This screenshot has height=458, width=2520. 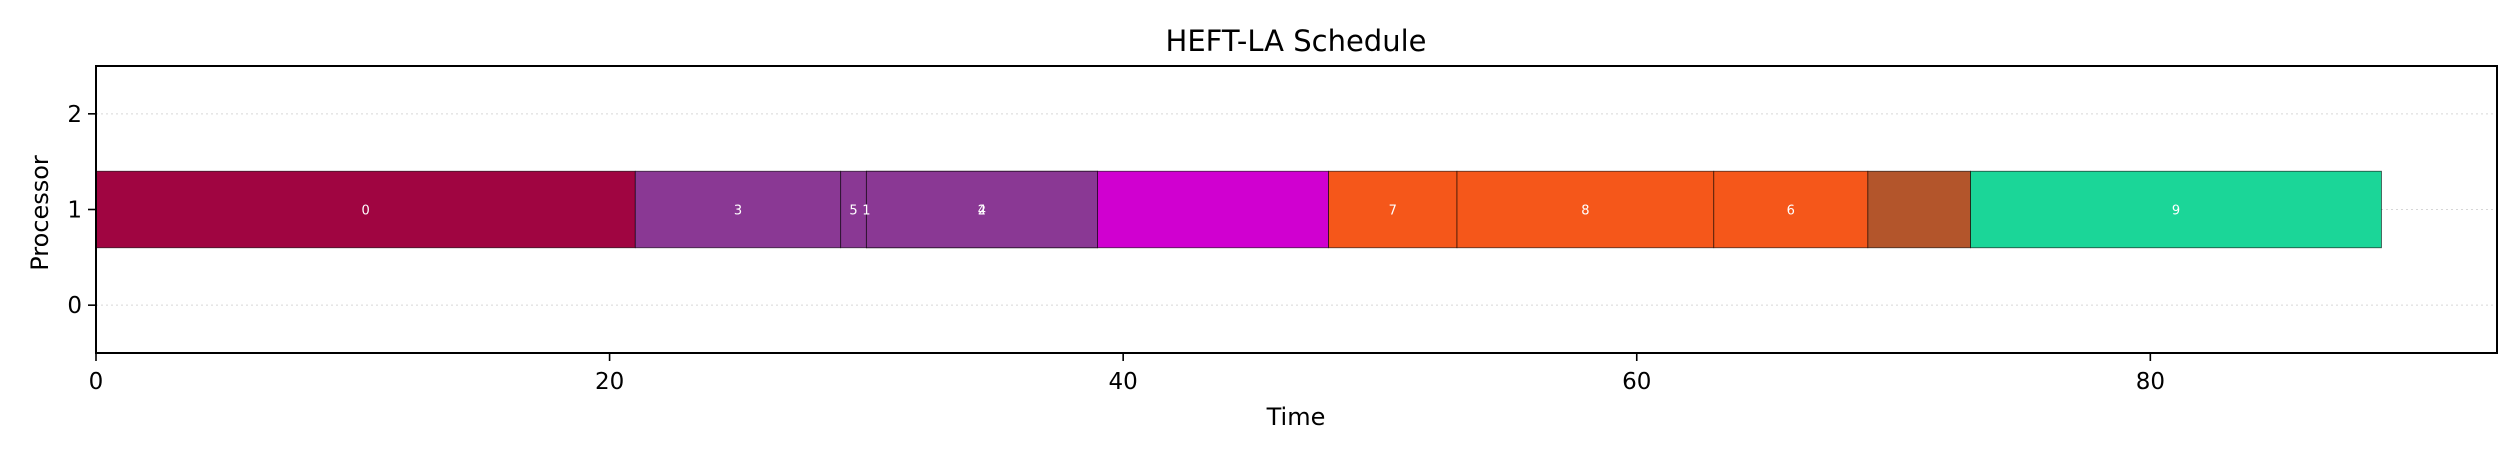 What do you see at coordinates (74, 115) in the screenshot?
I see `y-tick-label-2: 2` at bounding box center [74, 115].